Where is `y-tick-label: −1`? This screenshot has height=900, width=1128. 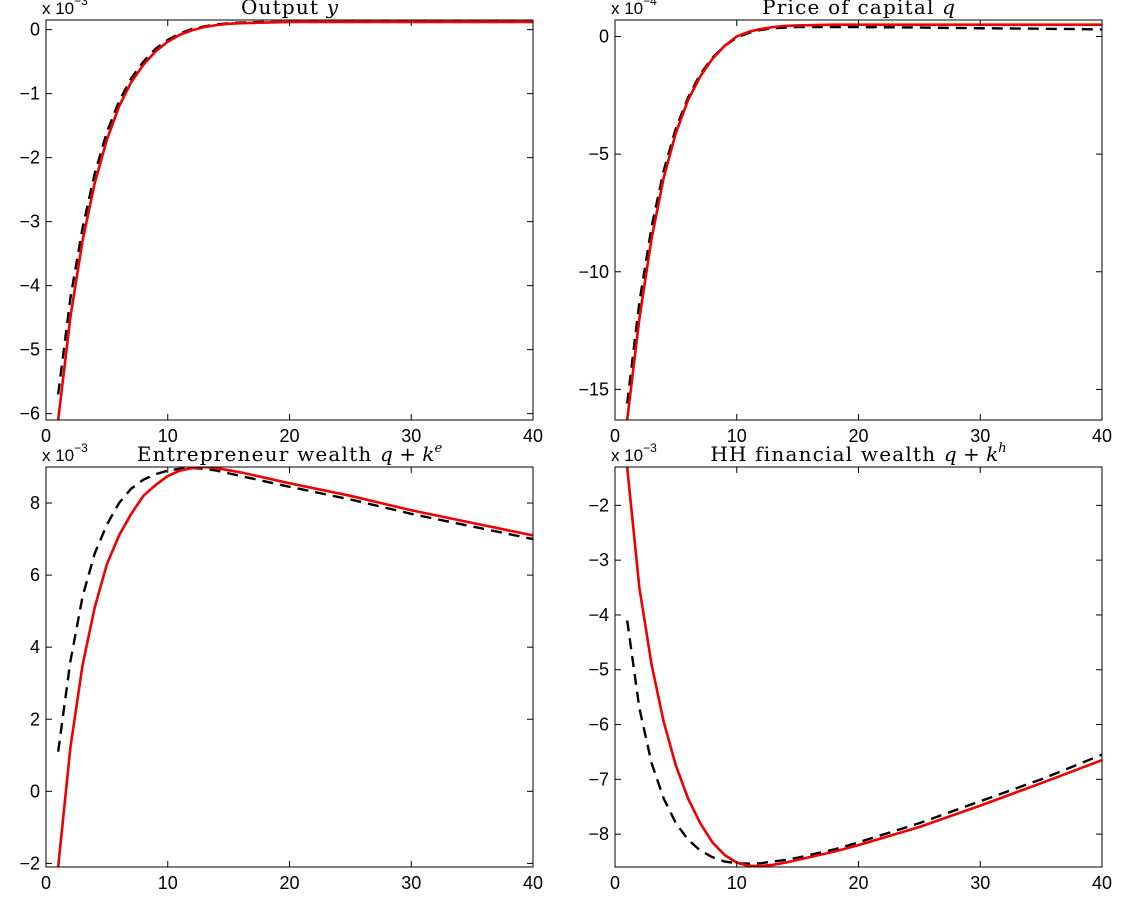
y-tick-label: −1 is located at coordinates (29, 94).